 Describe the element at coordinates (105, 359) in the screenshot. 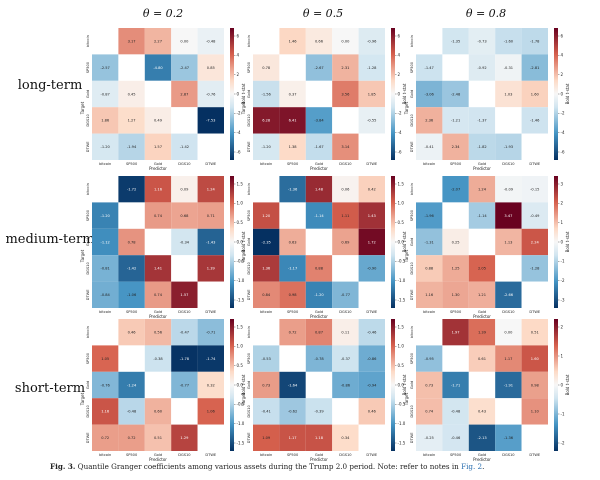

I see `heatmap-cell-value: 1.05` at that location.